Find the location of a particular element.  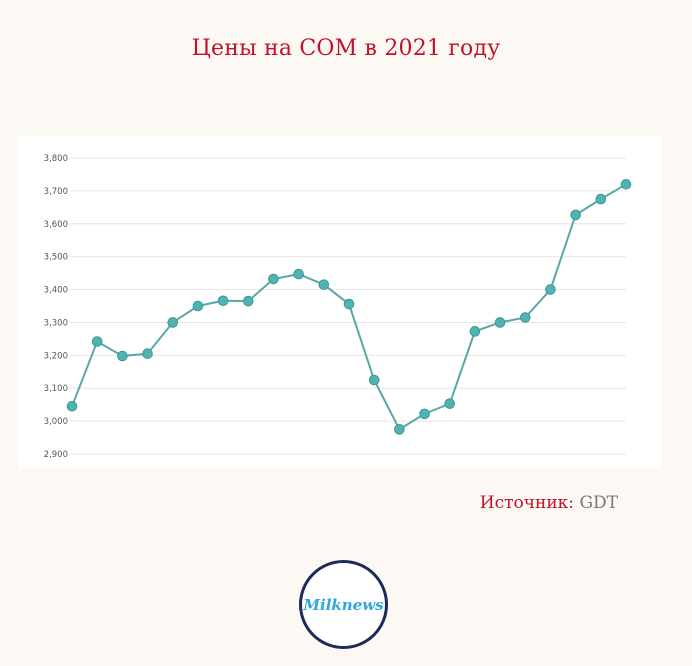

page-title: Цены на СОМ в 2021 году is located at coordinates (346, 48).